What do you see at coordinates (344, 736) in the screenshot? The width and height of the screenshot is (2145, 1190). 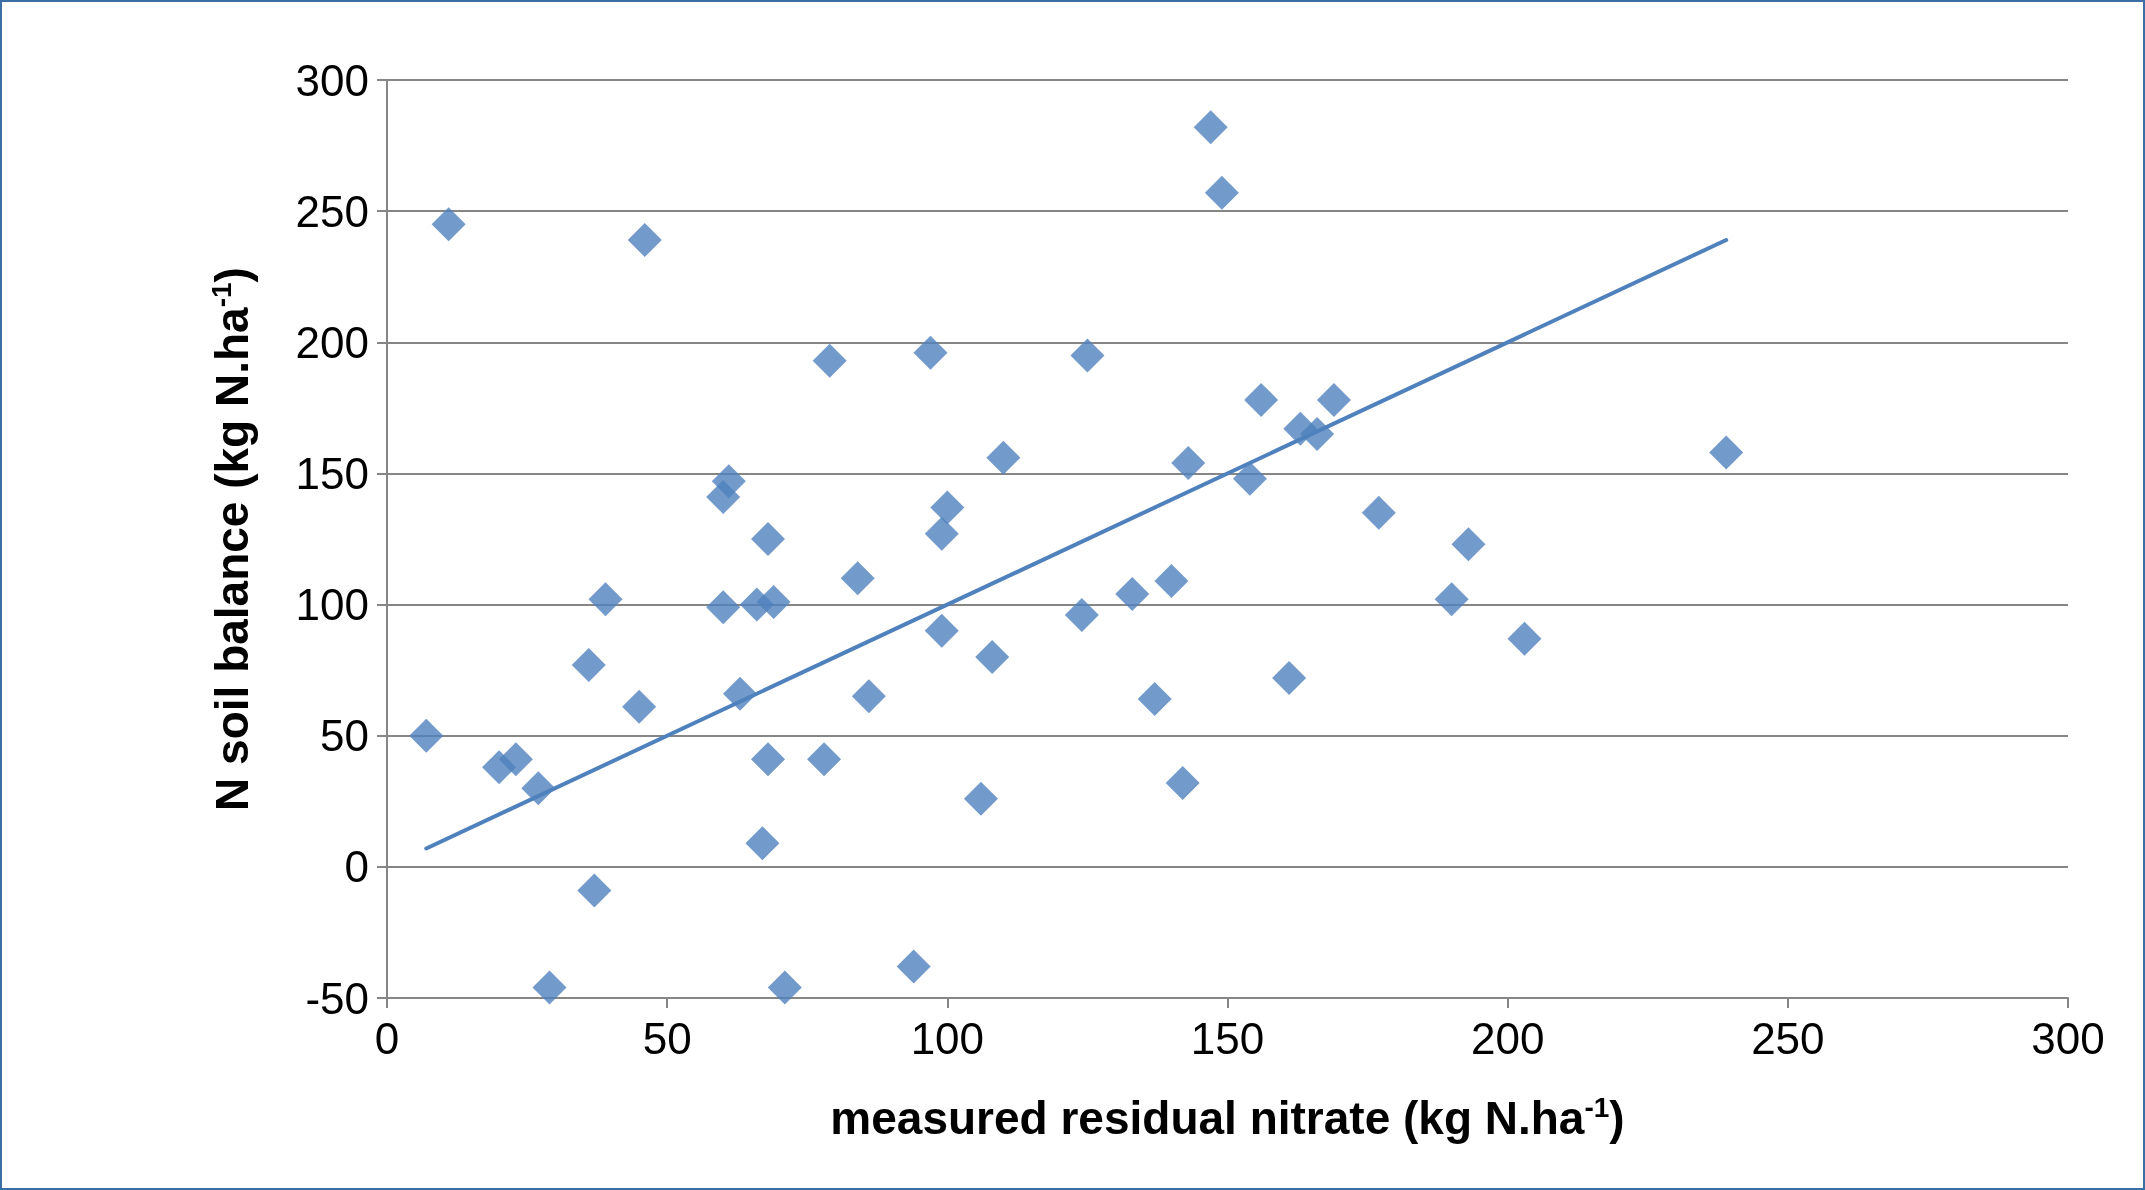 I see `y-tick-label: 50` at bounding box center [344, 736].